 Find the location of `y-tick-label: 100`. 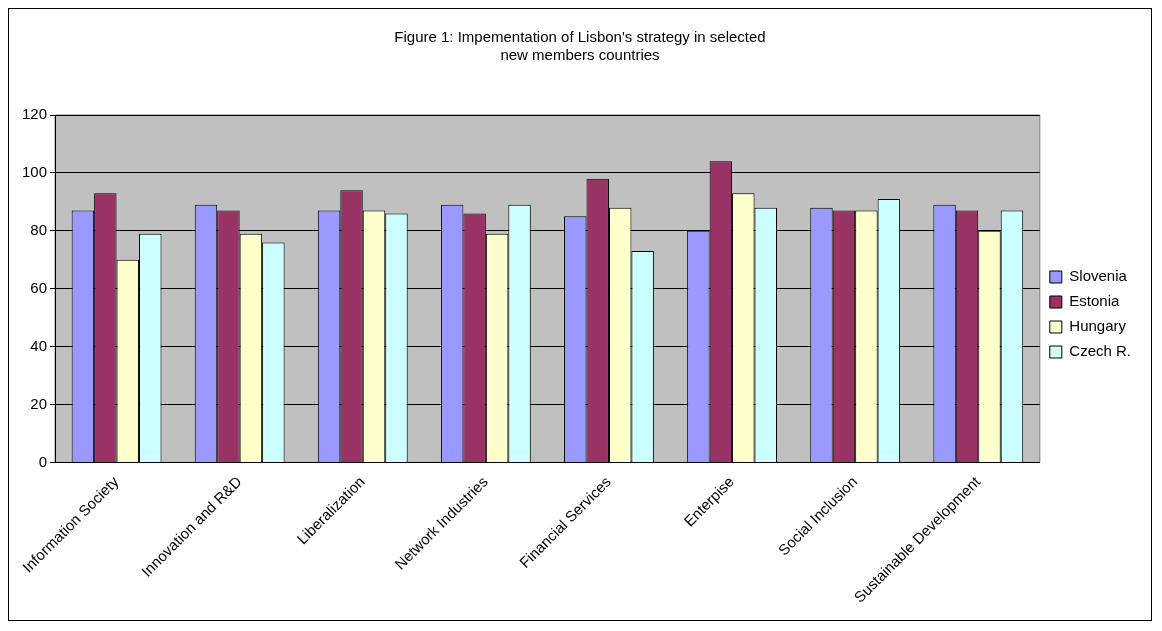

y-tick-label: 100 is located at coordinates (35, 172).